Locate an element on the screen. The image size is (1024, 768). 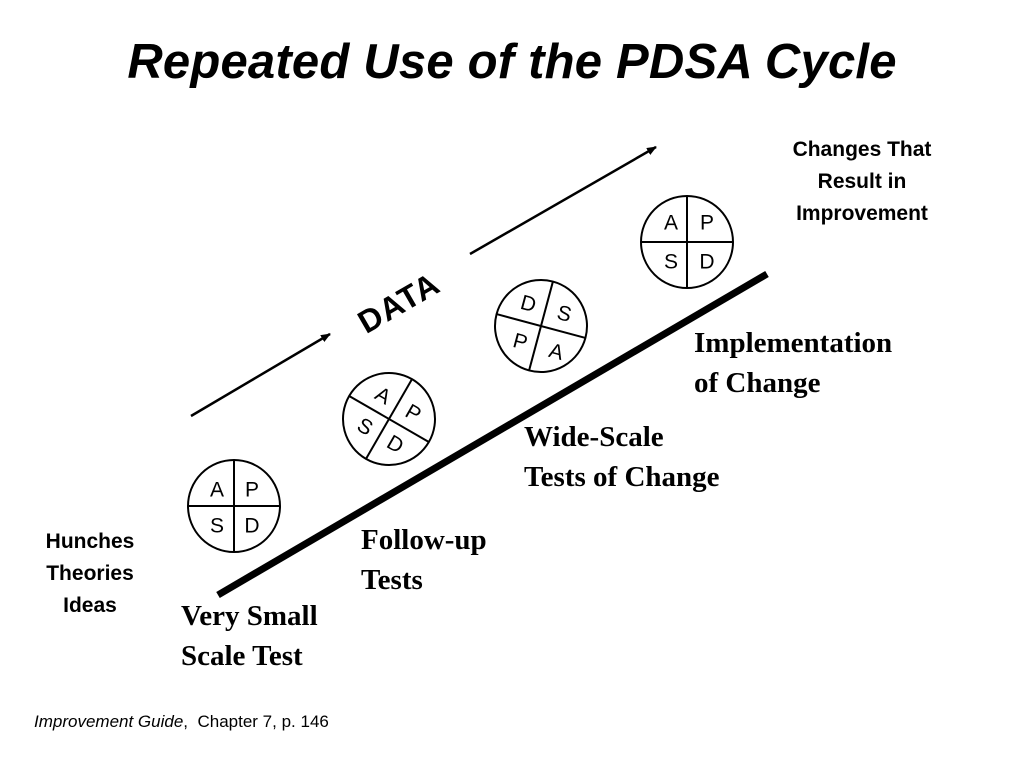
implementation-line-1: Implementation is located at coordinates (793, 343).